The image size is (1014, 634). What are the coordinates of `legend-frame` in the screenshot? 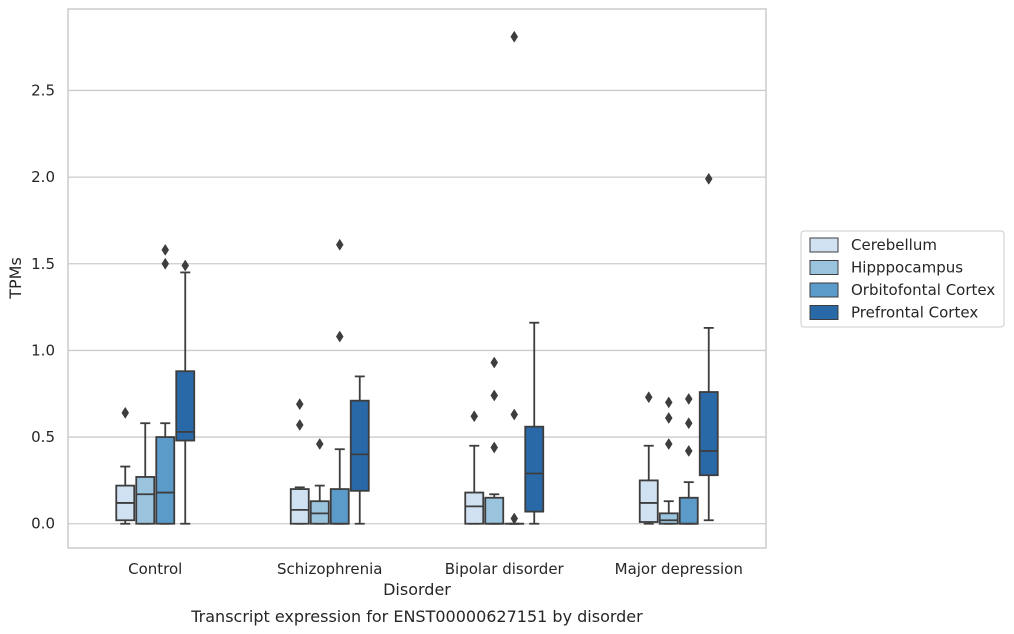 It's located at (902, 279).